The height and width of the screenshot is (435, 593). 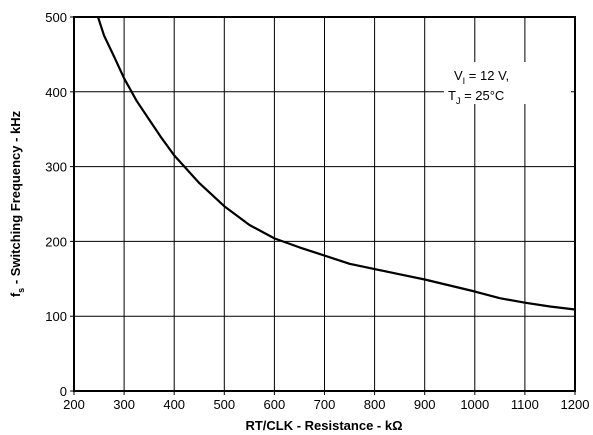 What do you see at coordinates (17, 203) in the screenshot?
I see `y-axis-label: fs - Switching Frequency - kHz` at bounding box center [17, 203].